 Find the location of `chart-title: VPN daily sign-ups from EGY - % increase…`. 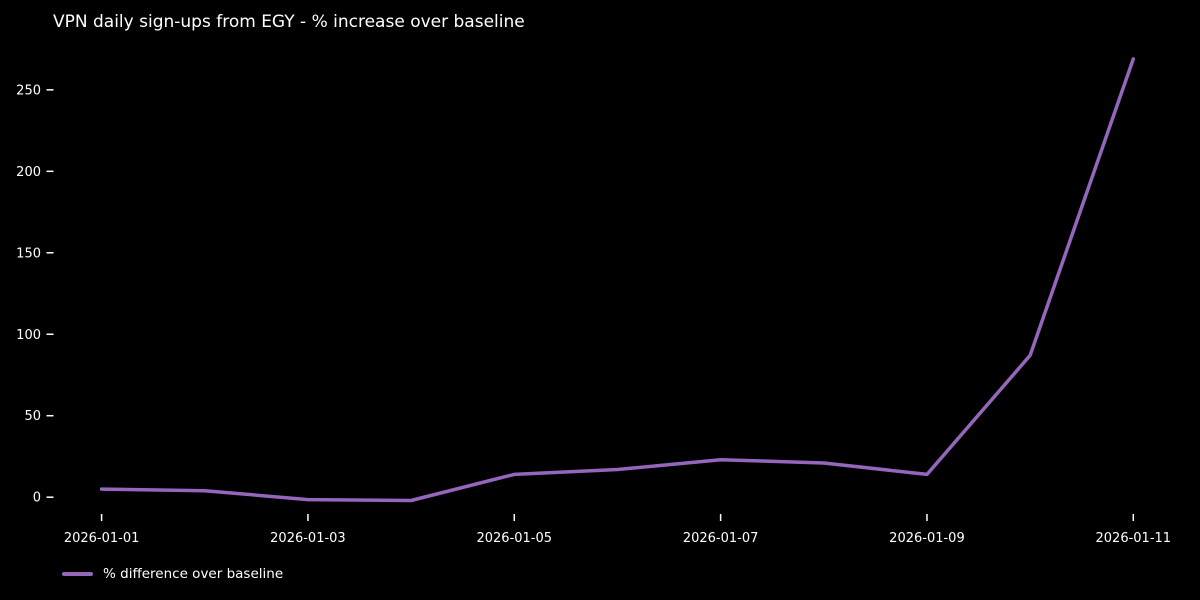

chart-title: VPN daily sign-ups from EGY - % increase… is located at coordinates (289, 22).